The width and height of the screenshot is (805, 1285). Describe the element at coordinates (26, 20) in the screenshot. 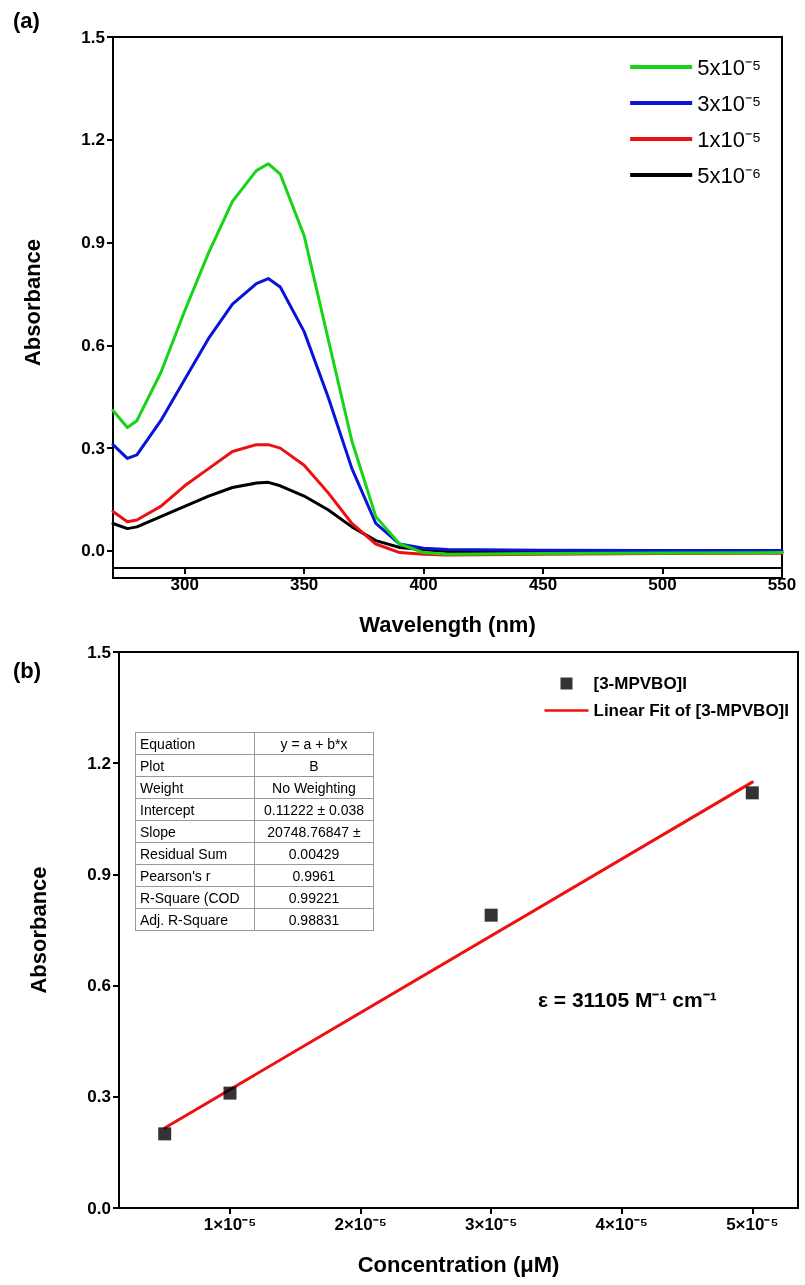

I see `chart-title: (a)` at that location.